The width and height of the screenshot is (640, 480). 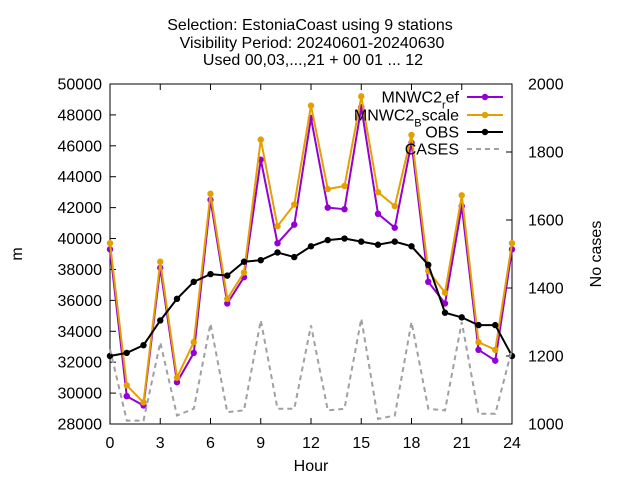 What do you see at coordinates (546, 289) in the screenshot?
I see `y2-tick-label: 1400` at bounding box center [546, 289].